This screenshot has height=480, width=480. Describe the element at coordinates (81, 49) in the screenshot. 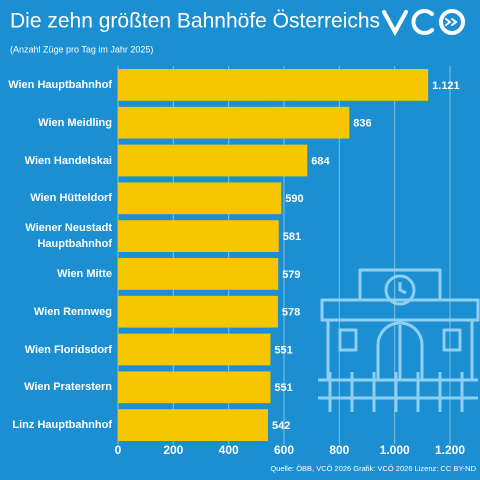

I see `chart-subtitle: (Anzahl Züge pro Tag im Jahr 2025)` at that location.